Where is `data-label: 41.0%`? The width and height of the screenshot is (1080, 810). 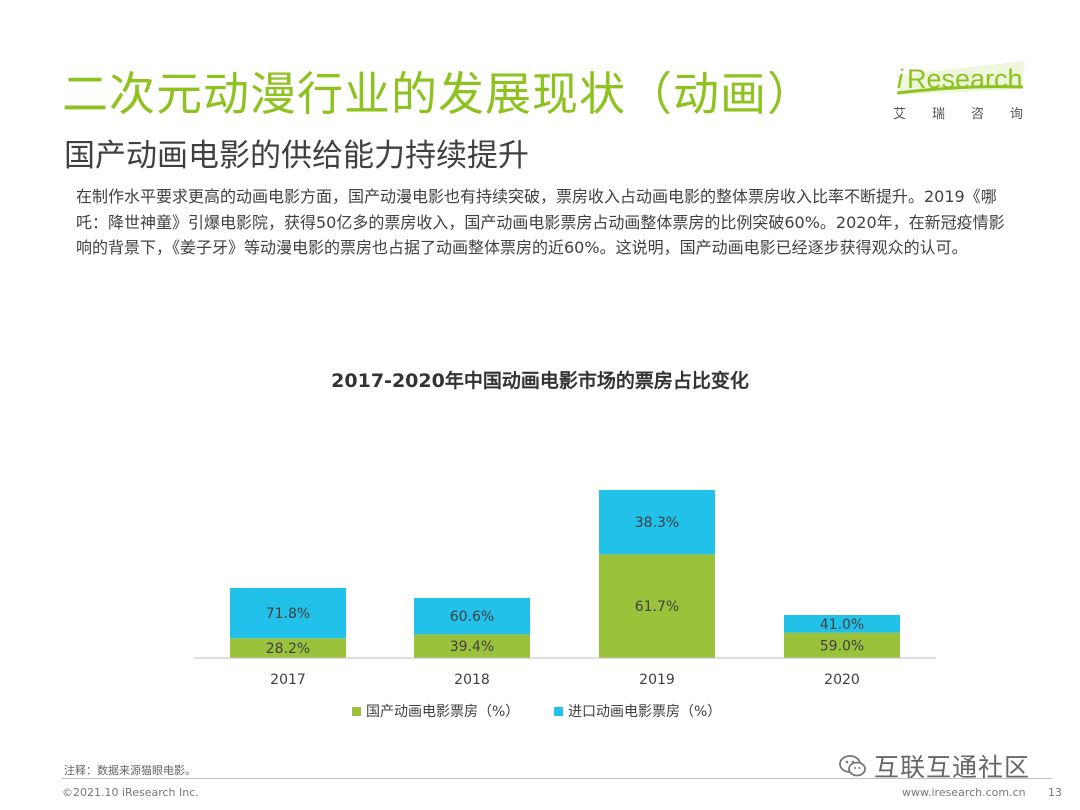
data-label: 41.0% is located at coordinates (842, 625).